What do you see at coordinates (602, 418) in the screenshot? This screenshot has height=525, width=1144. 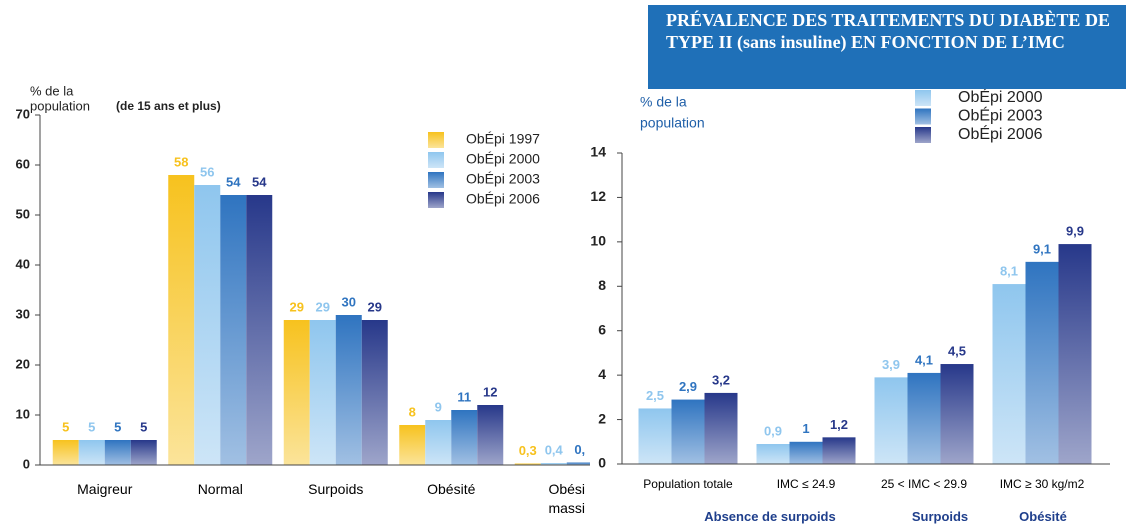 I see `y-tick-label: 2` at bounding box center [602, 418].